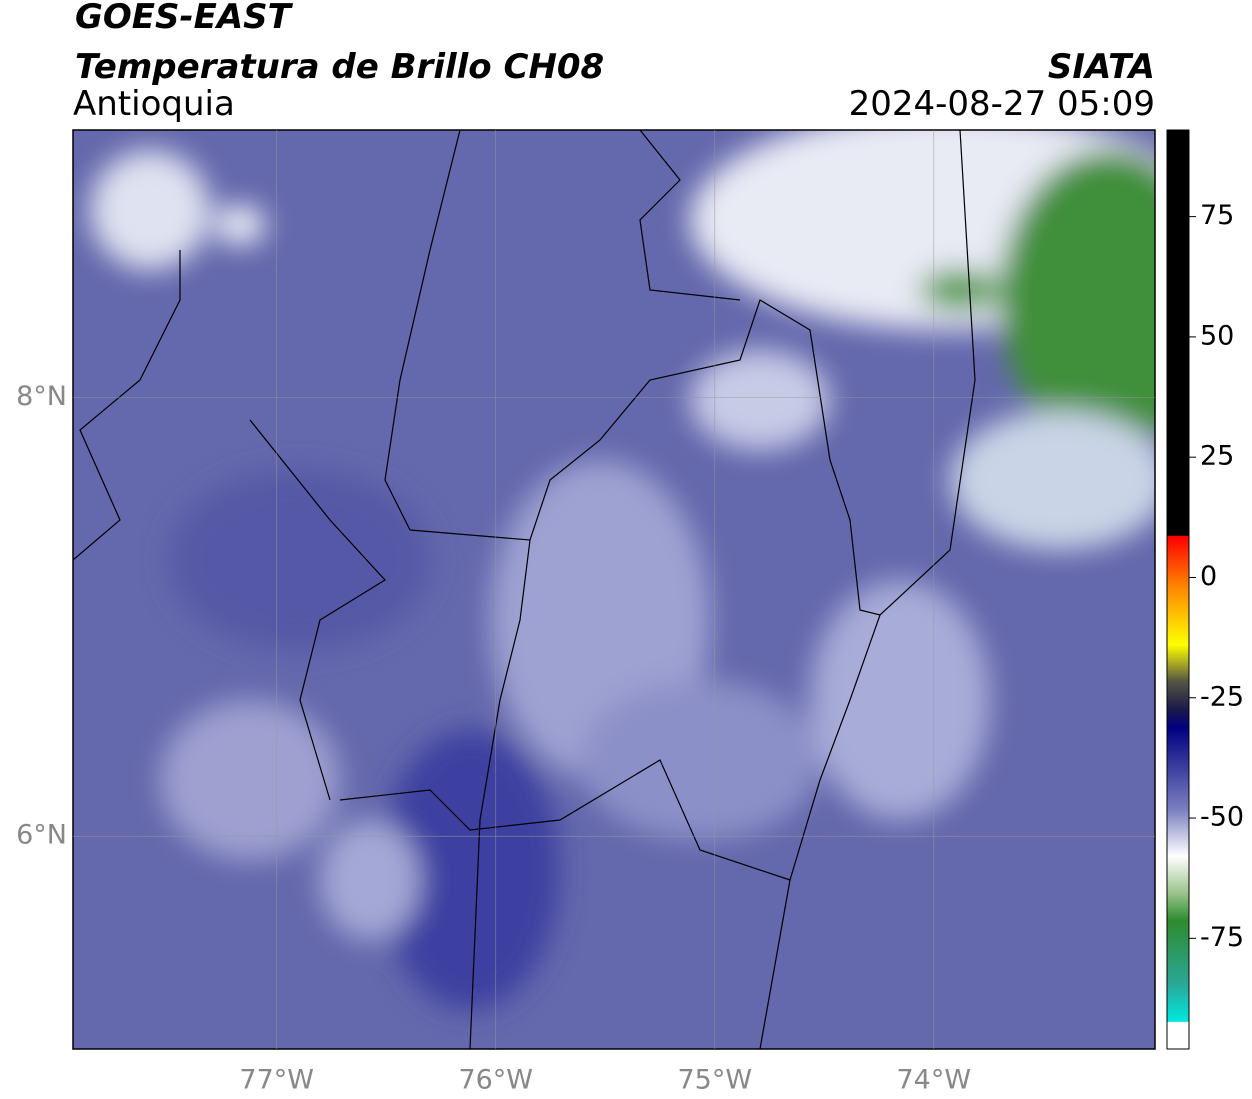 Image resolution: width=1252 pixels, height=1099 pixels. Describe the element at coordinates (41, 396) in the screenshot. I see `lat-tick-label: 8°N` at that location.